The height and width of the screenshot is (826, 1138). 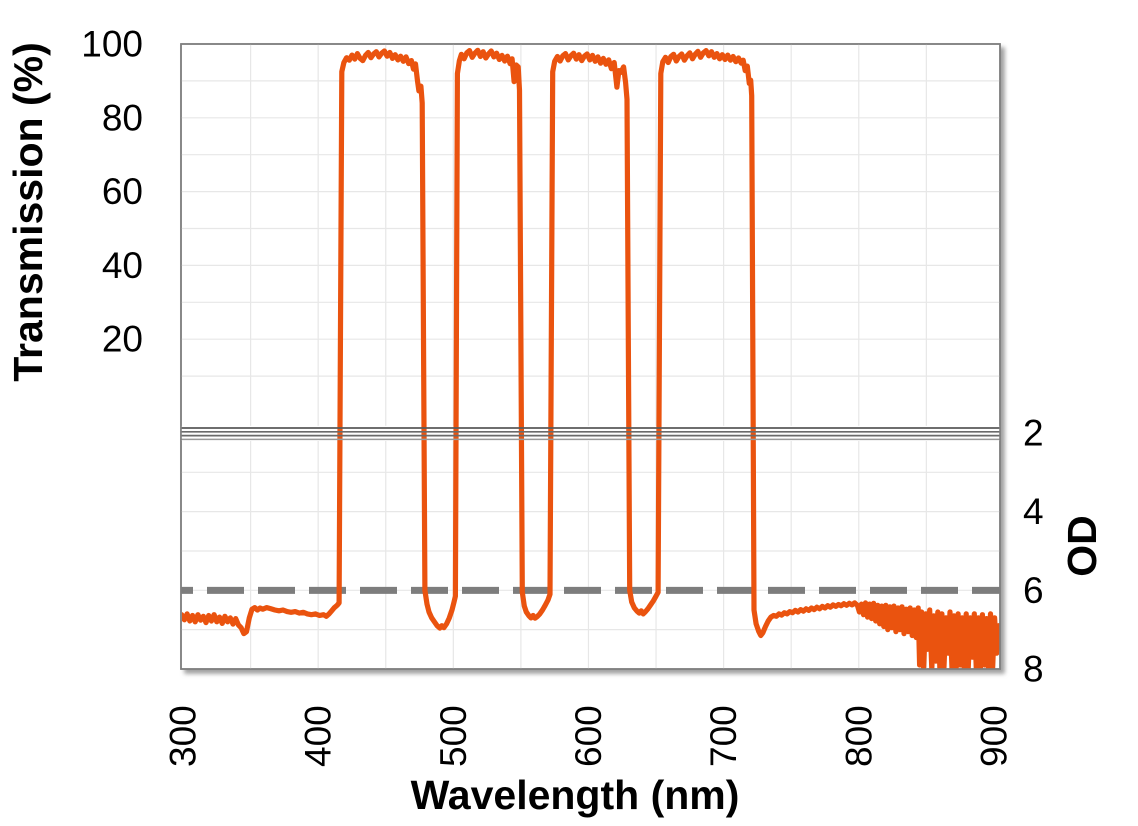 What do you see at coordinates (858, 736) in the screenshot?
I see `x-tick-label: 800` at bounding box center [858, 736].